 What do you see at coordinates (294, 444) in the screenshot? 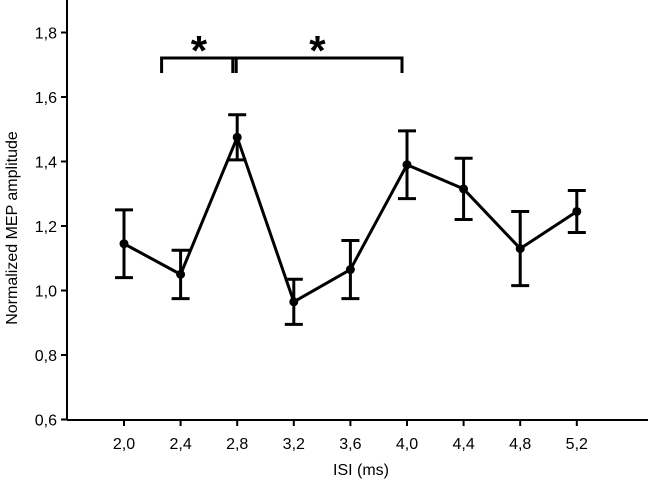
I see `x-tick-label: 3,2` at bounding box center [294, 444].